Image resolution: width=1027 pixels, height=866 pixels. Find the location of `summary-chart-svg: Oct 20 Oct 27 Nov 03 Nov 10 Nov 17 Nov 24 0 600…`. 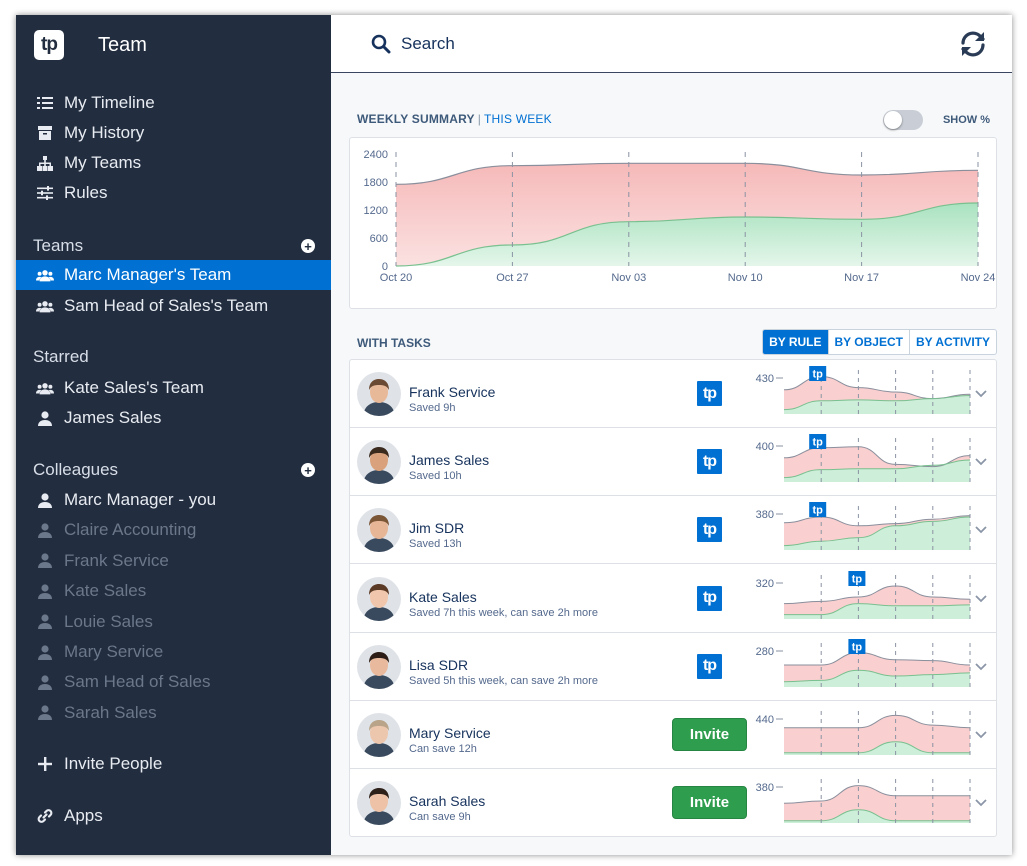

summary-chart-svg: Oct 20 Oct 27 Nov 03 Nov 10 Nov 17 Nov 24 0 600… is located at coordinates (680, 216).